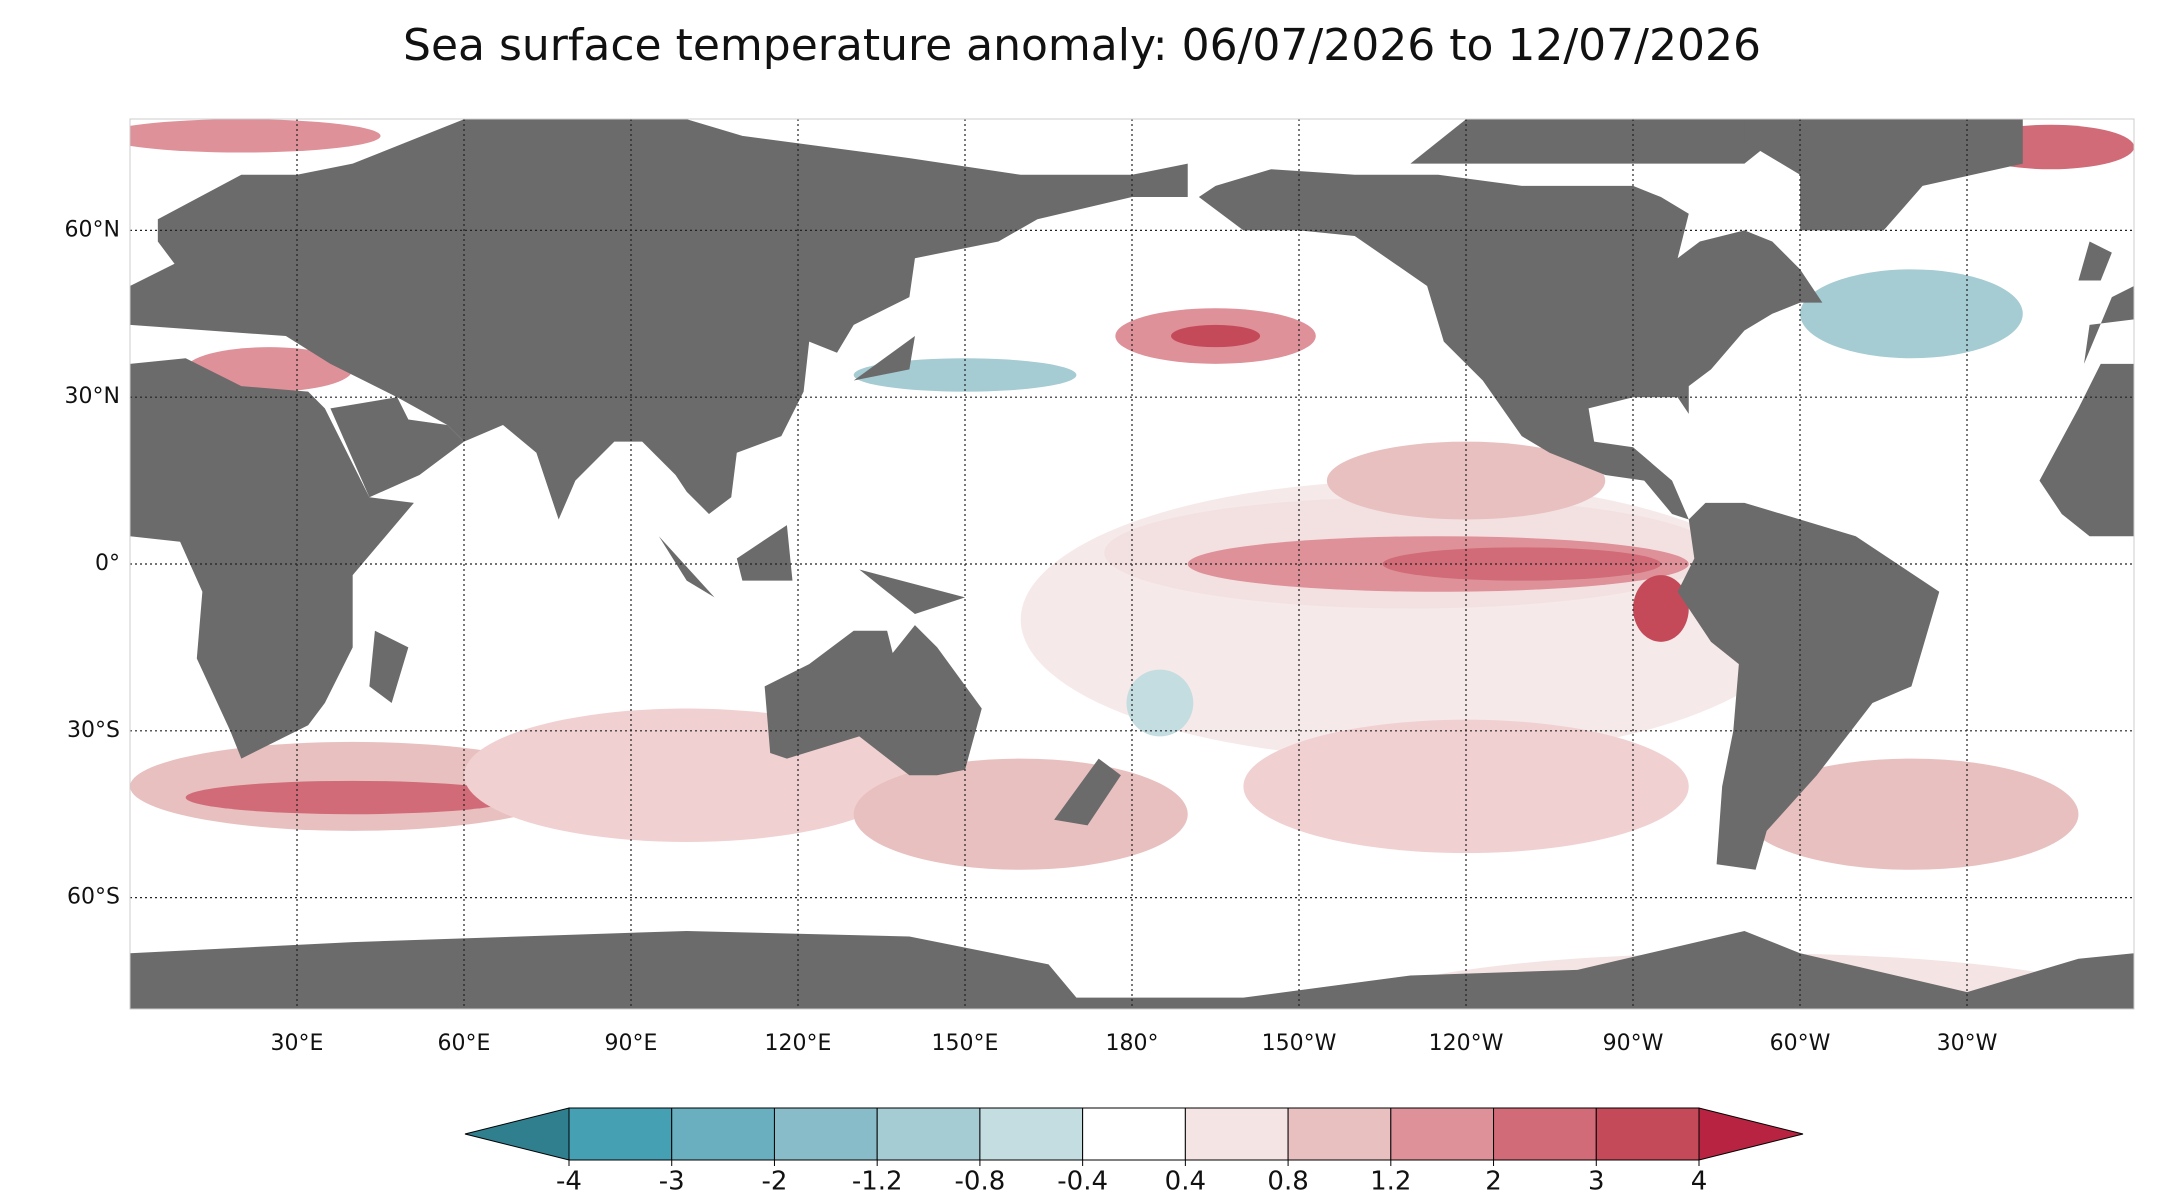  I want to click on colorbar-tick-label: -0.8, so click(980, 1180).